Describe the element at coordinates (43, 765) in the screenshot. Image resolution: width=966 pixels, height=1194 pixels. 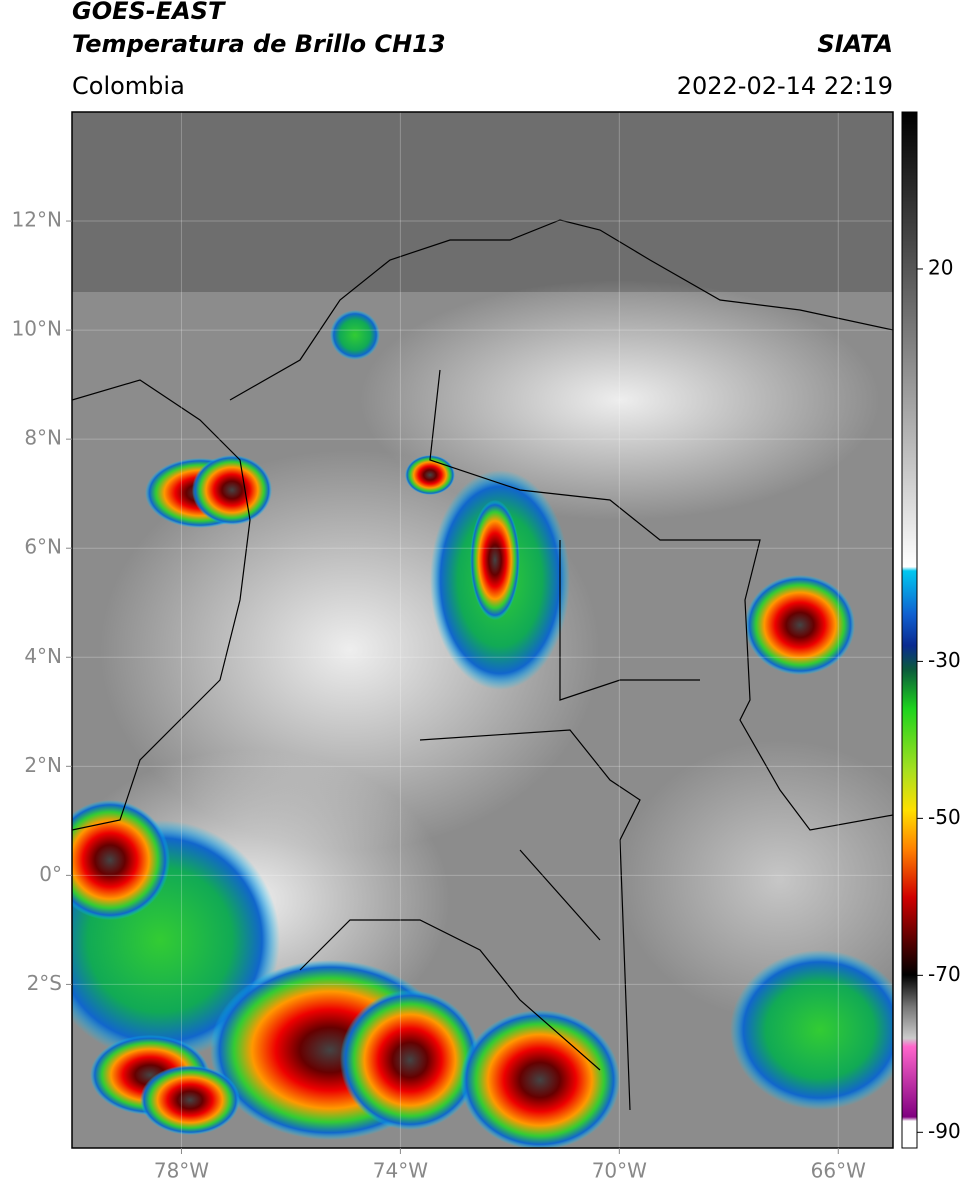
I see `y-tick-label: 2°N` at that location.